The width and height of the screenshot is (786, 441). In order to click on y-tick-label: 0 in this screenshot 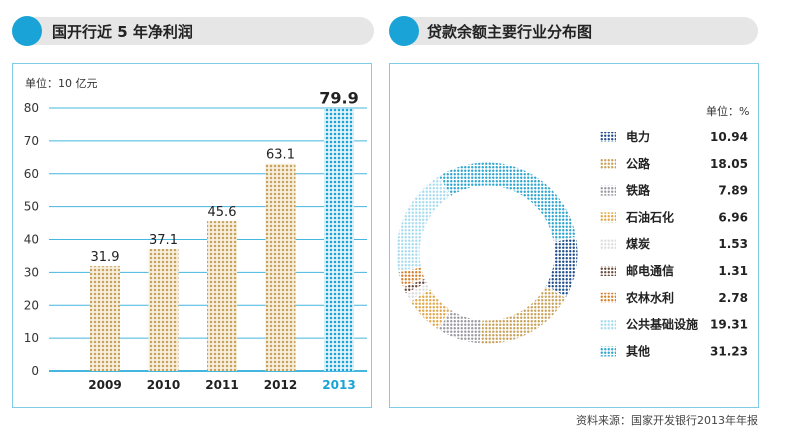, I will do `click(35, 371)`.